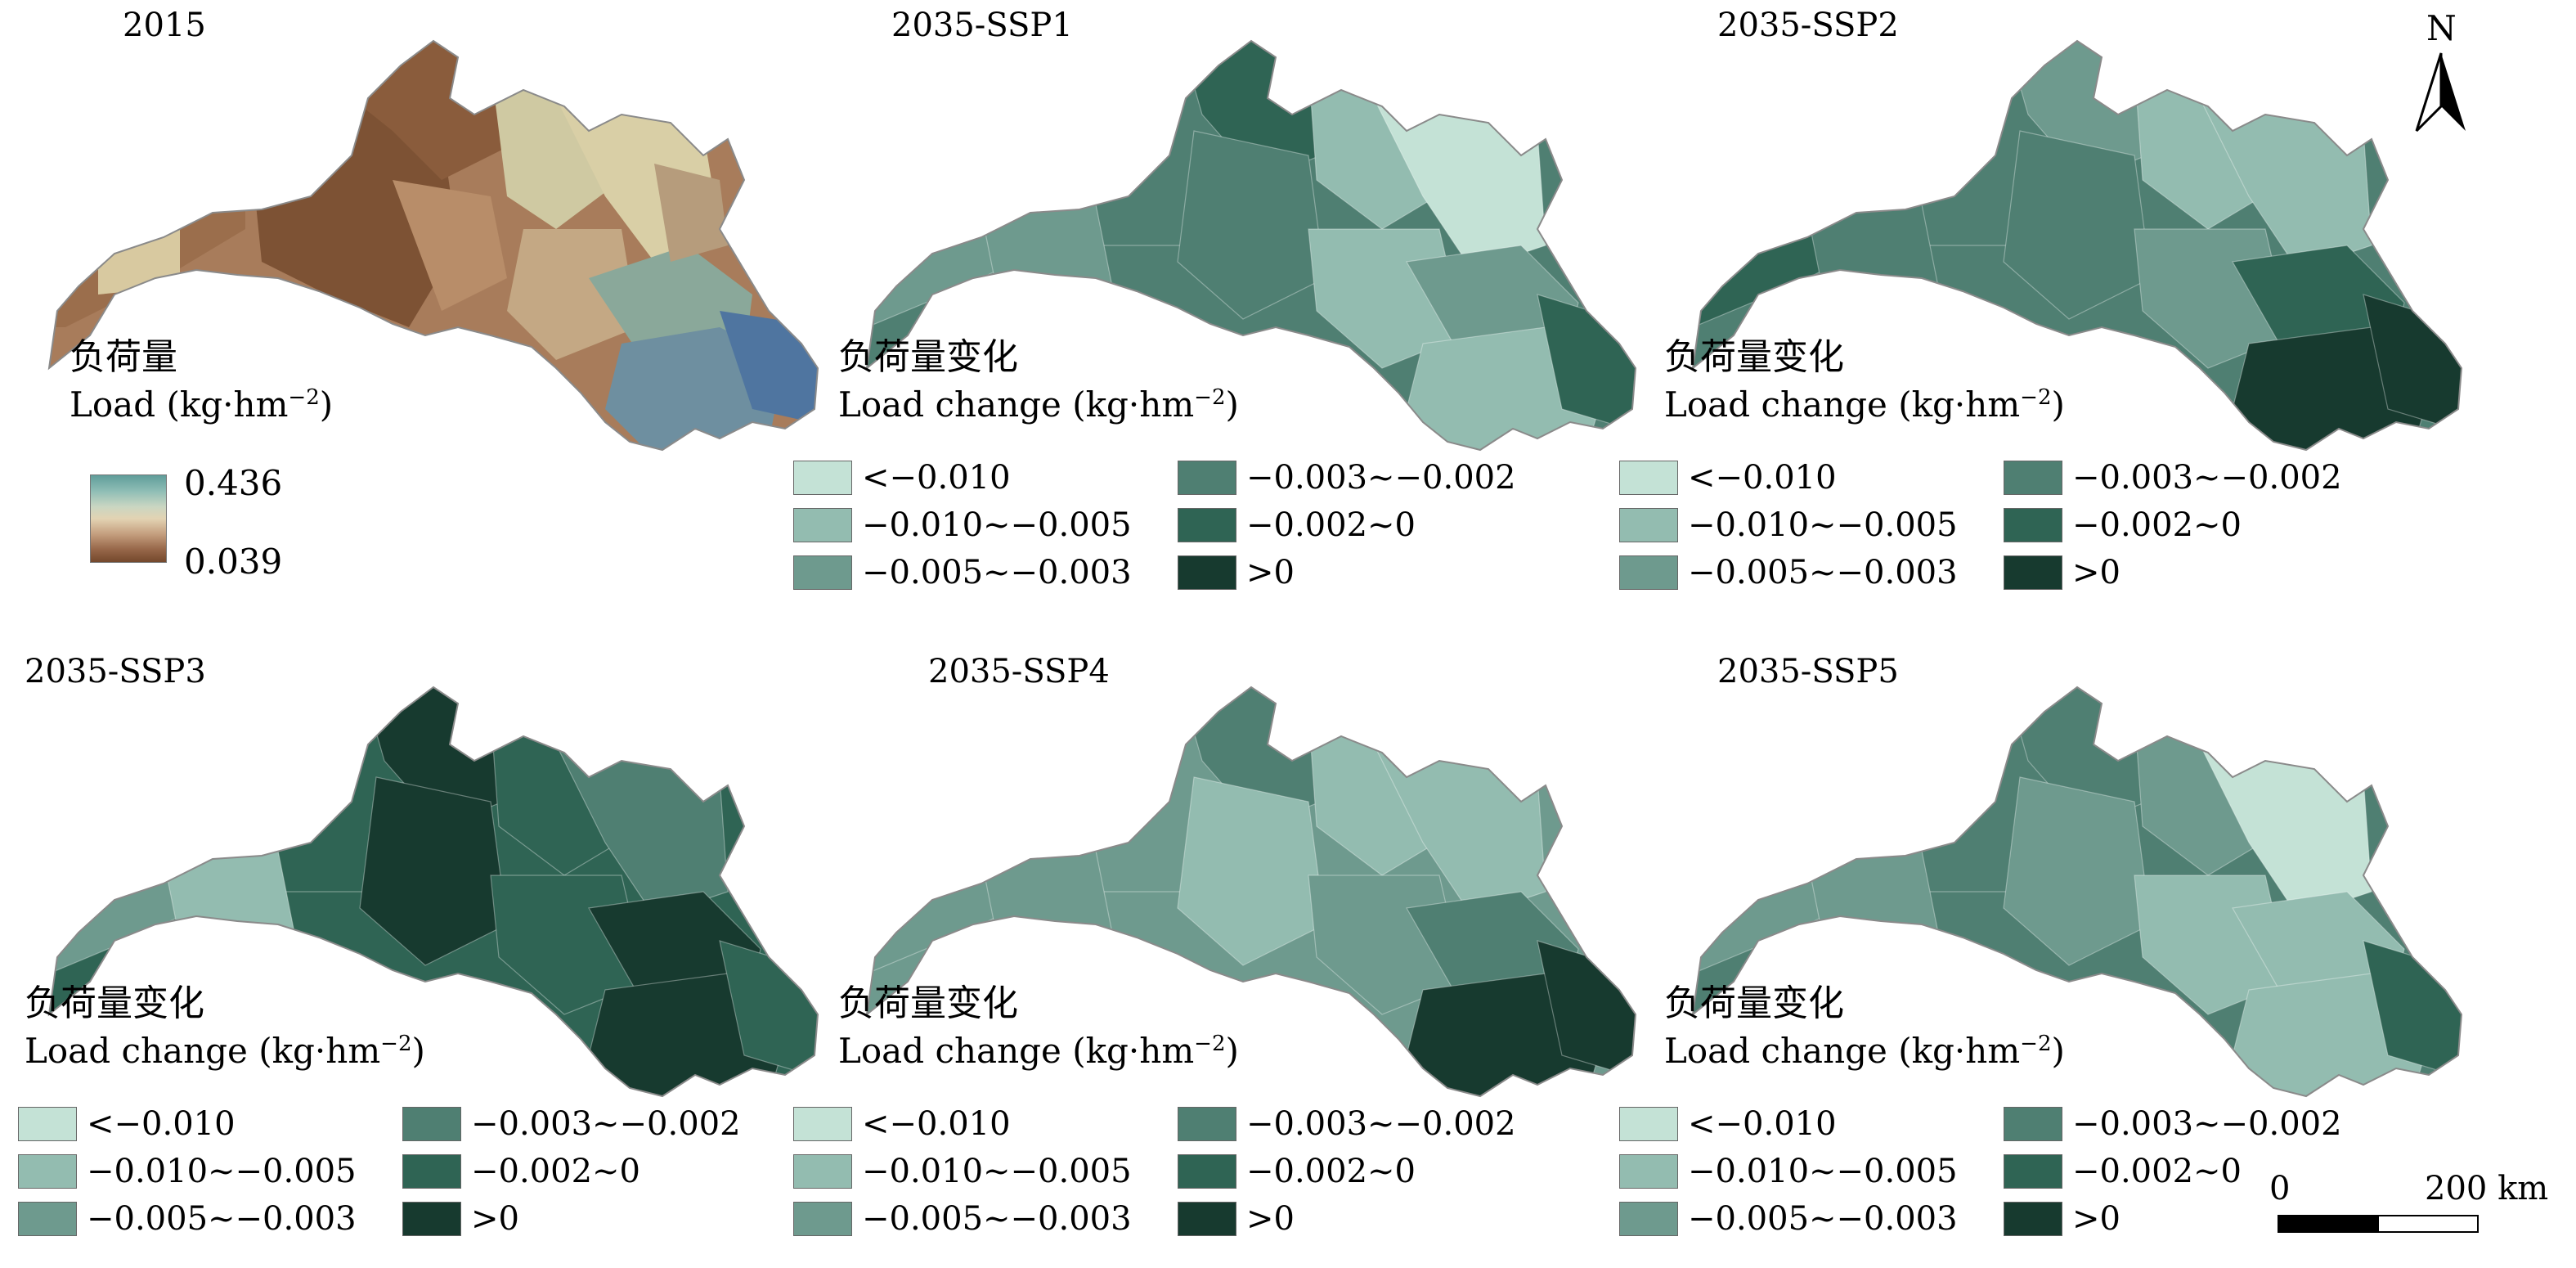 This screenshot has width=2576, height=1268. I want to click on color-ramp, so click(128, 518).